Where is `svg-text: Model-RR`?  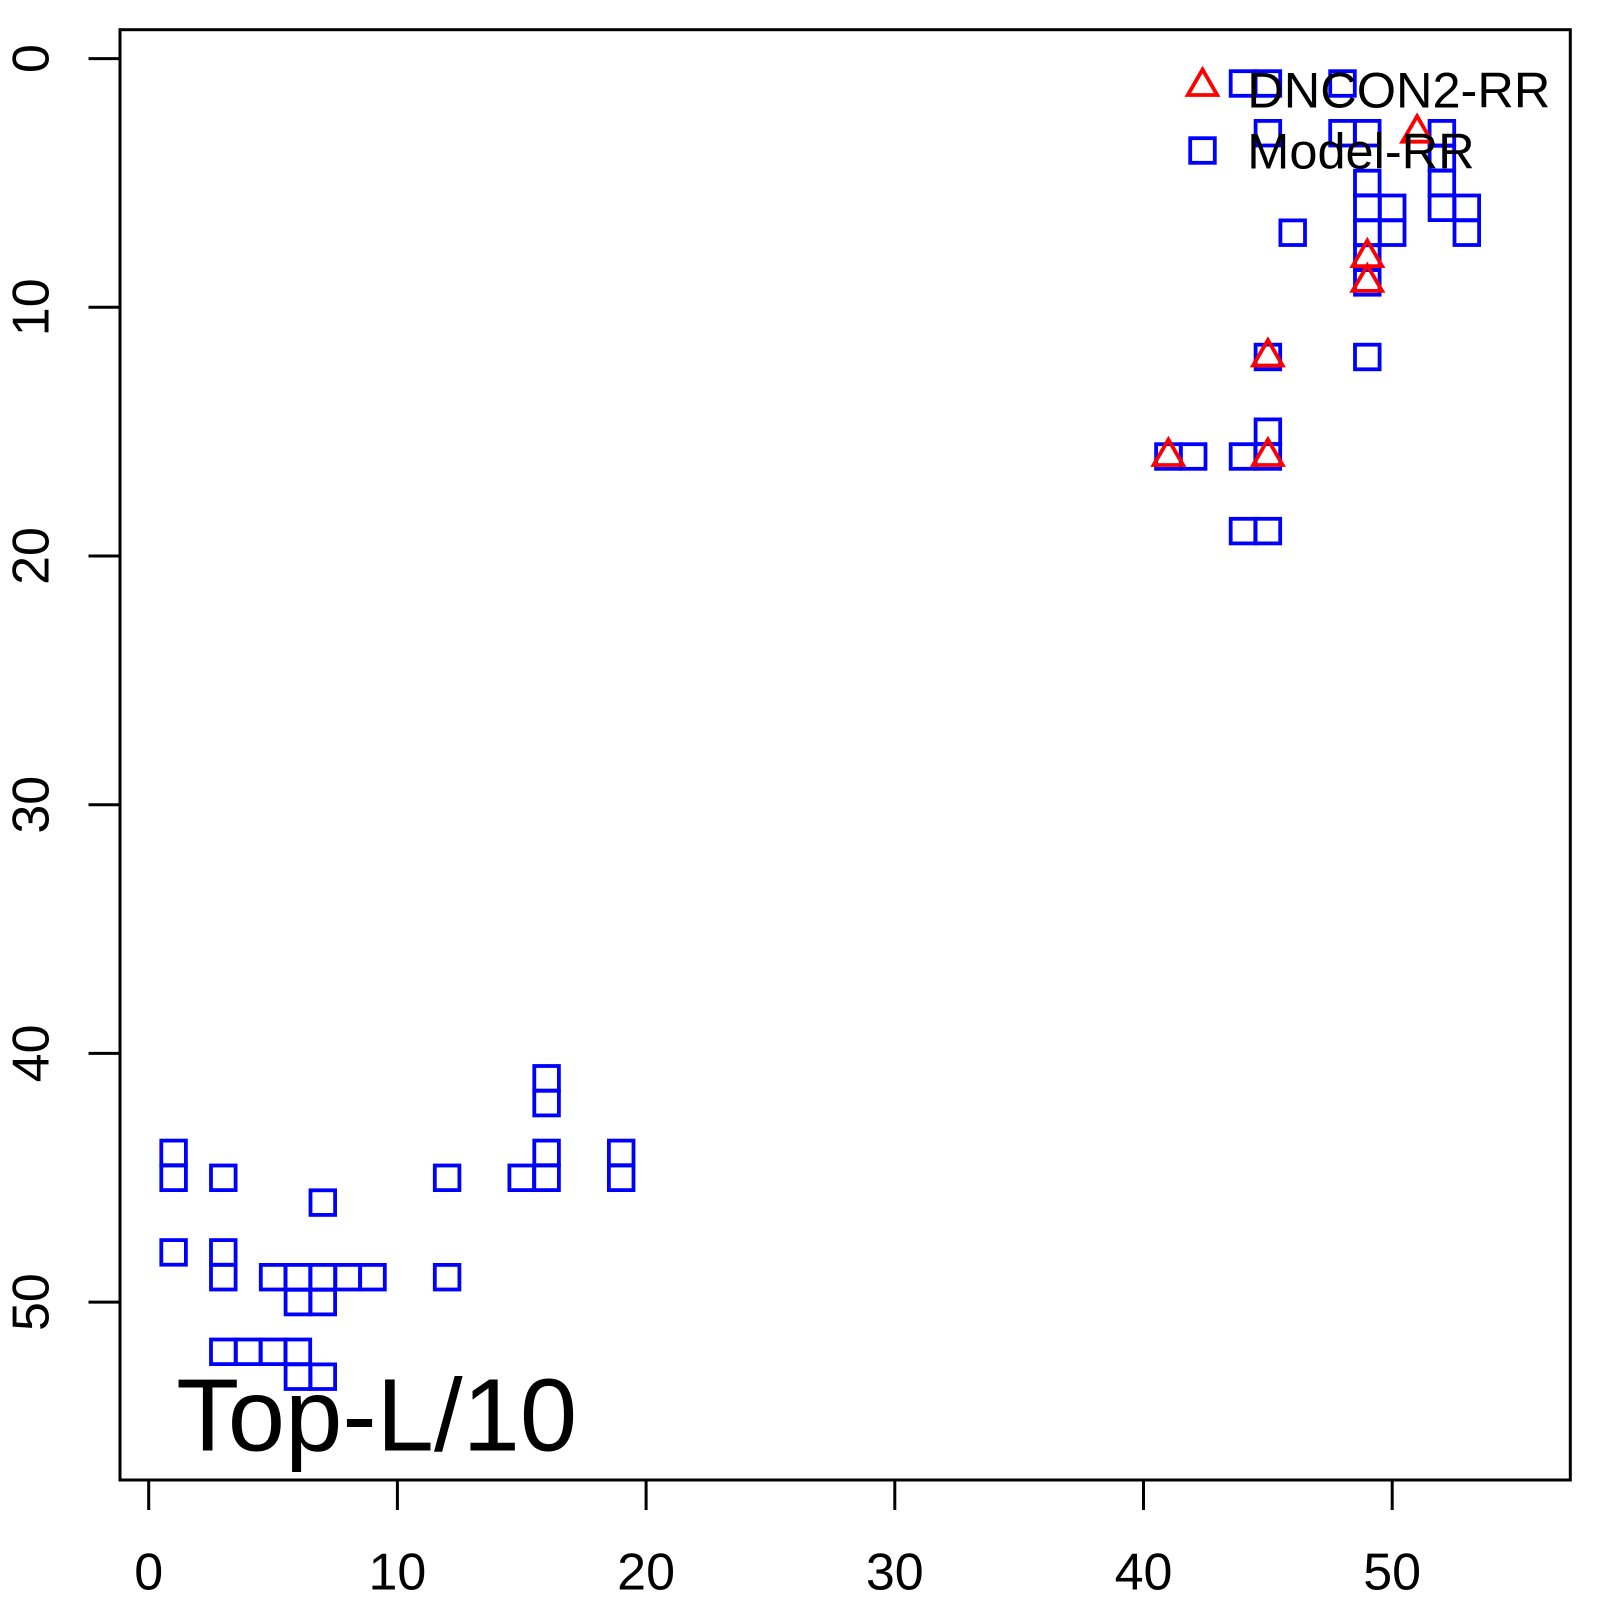
svg-text: Model-RR is located at coordinates (1360, 151).